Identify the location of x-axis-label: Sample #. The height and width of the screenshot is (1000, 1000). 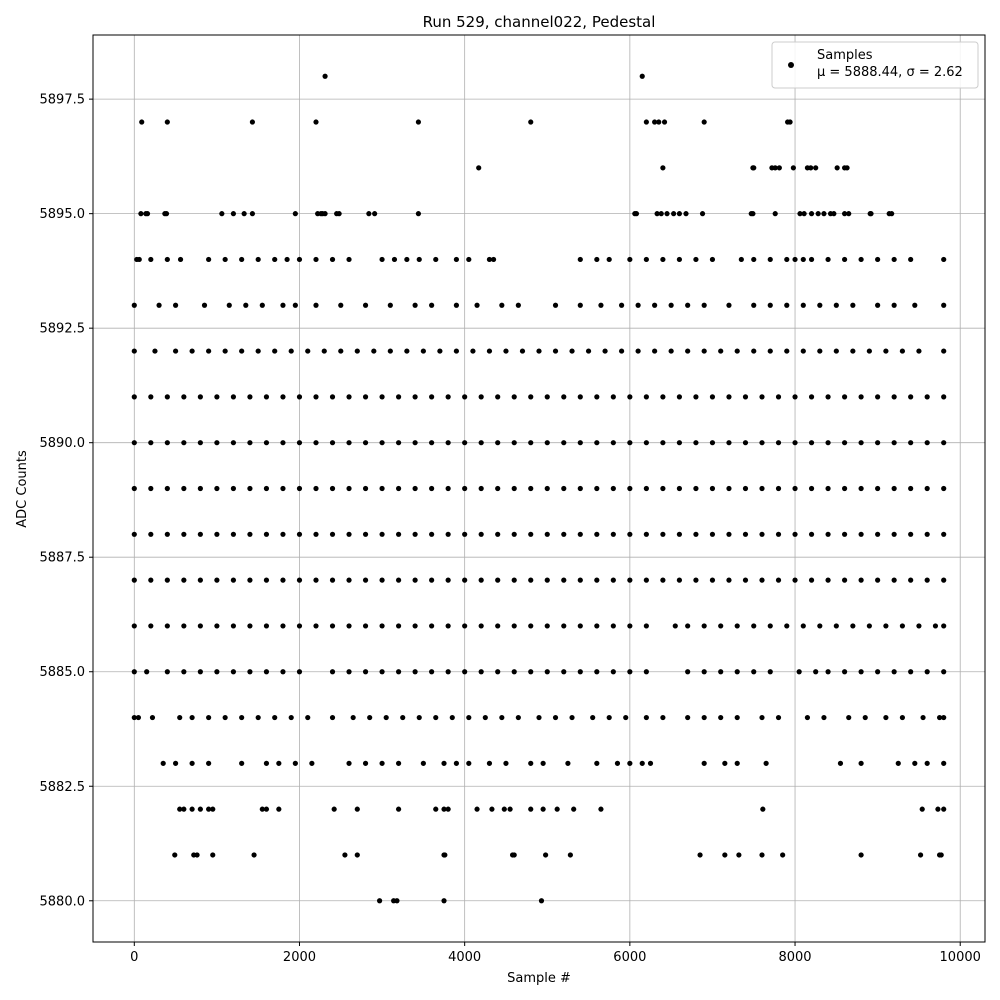
(539, 978).